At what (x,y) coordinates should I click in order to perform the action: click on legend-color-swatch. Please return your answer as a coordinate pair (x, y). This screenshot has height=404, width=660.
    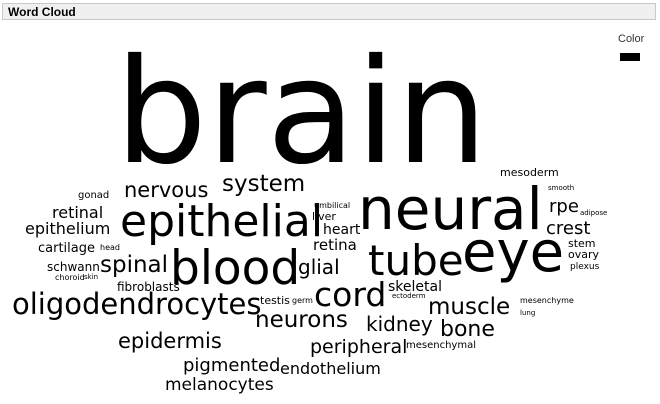
    Looking at the image, I should click on (630, 57).